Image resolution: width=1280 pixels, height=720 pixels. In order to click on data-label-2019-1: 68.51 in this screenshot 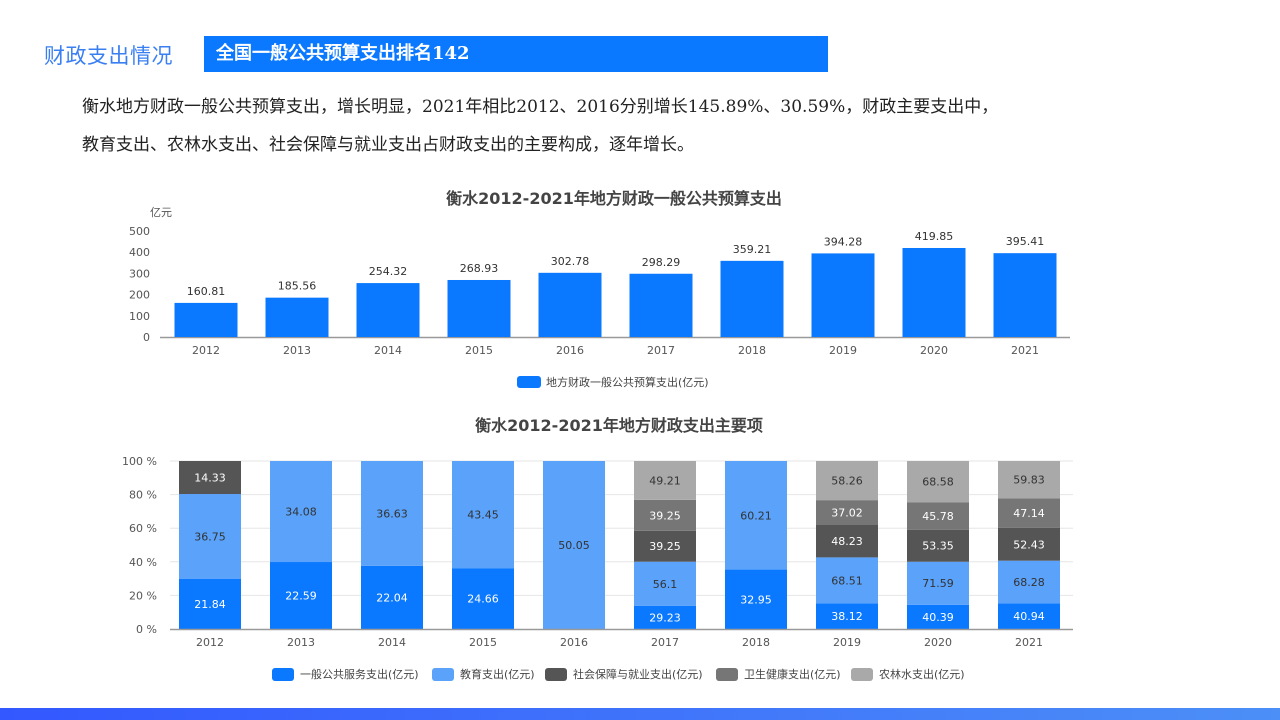, I will do `click(847, 580)`.